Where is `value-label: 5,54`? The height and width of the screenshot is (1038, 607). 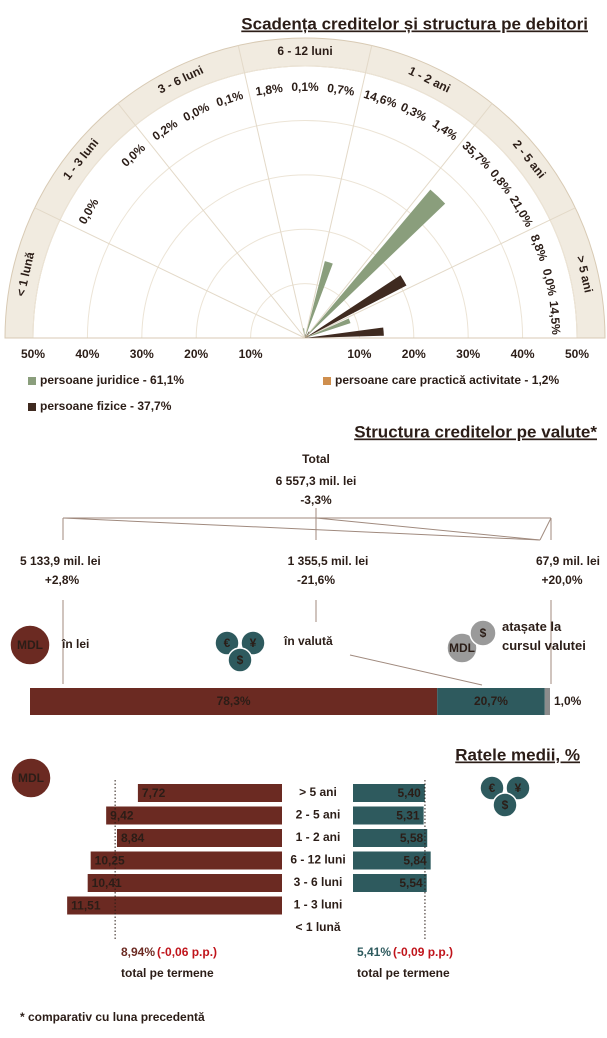 value-label: 5,54 is located at coordinates (411, 883).